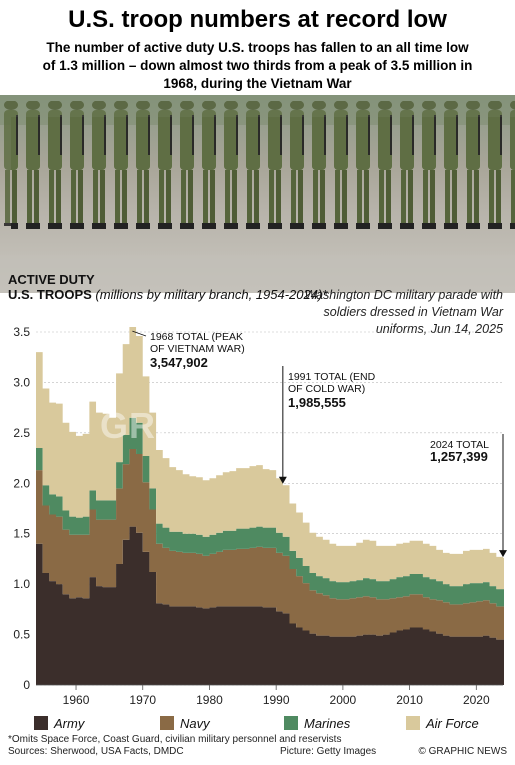 The width and height of the screenshot is (515, 765). Describe the element at coordinates (459, 456) in the screenshot. I see `annotation-value: 1,257,399` at that location.